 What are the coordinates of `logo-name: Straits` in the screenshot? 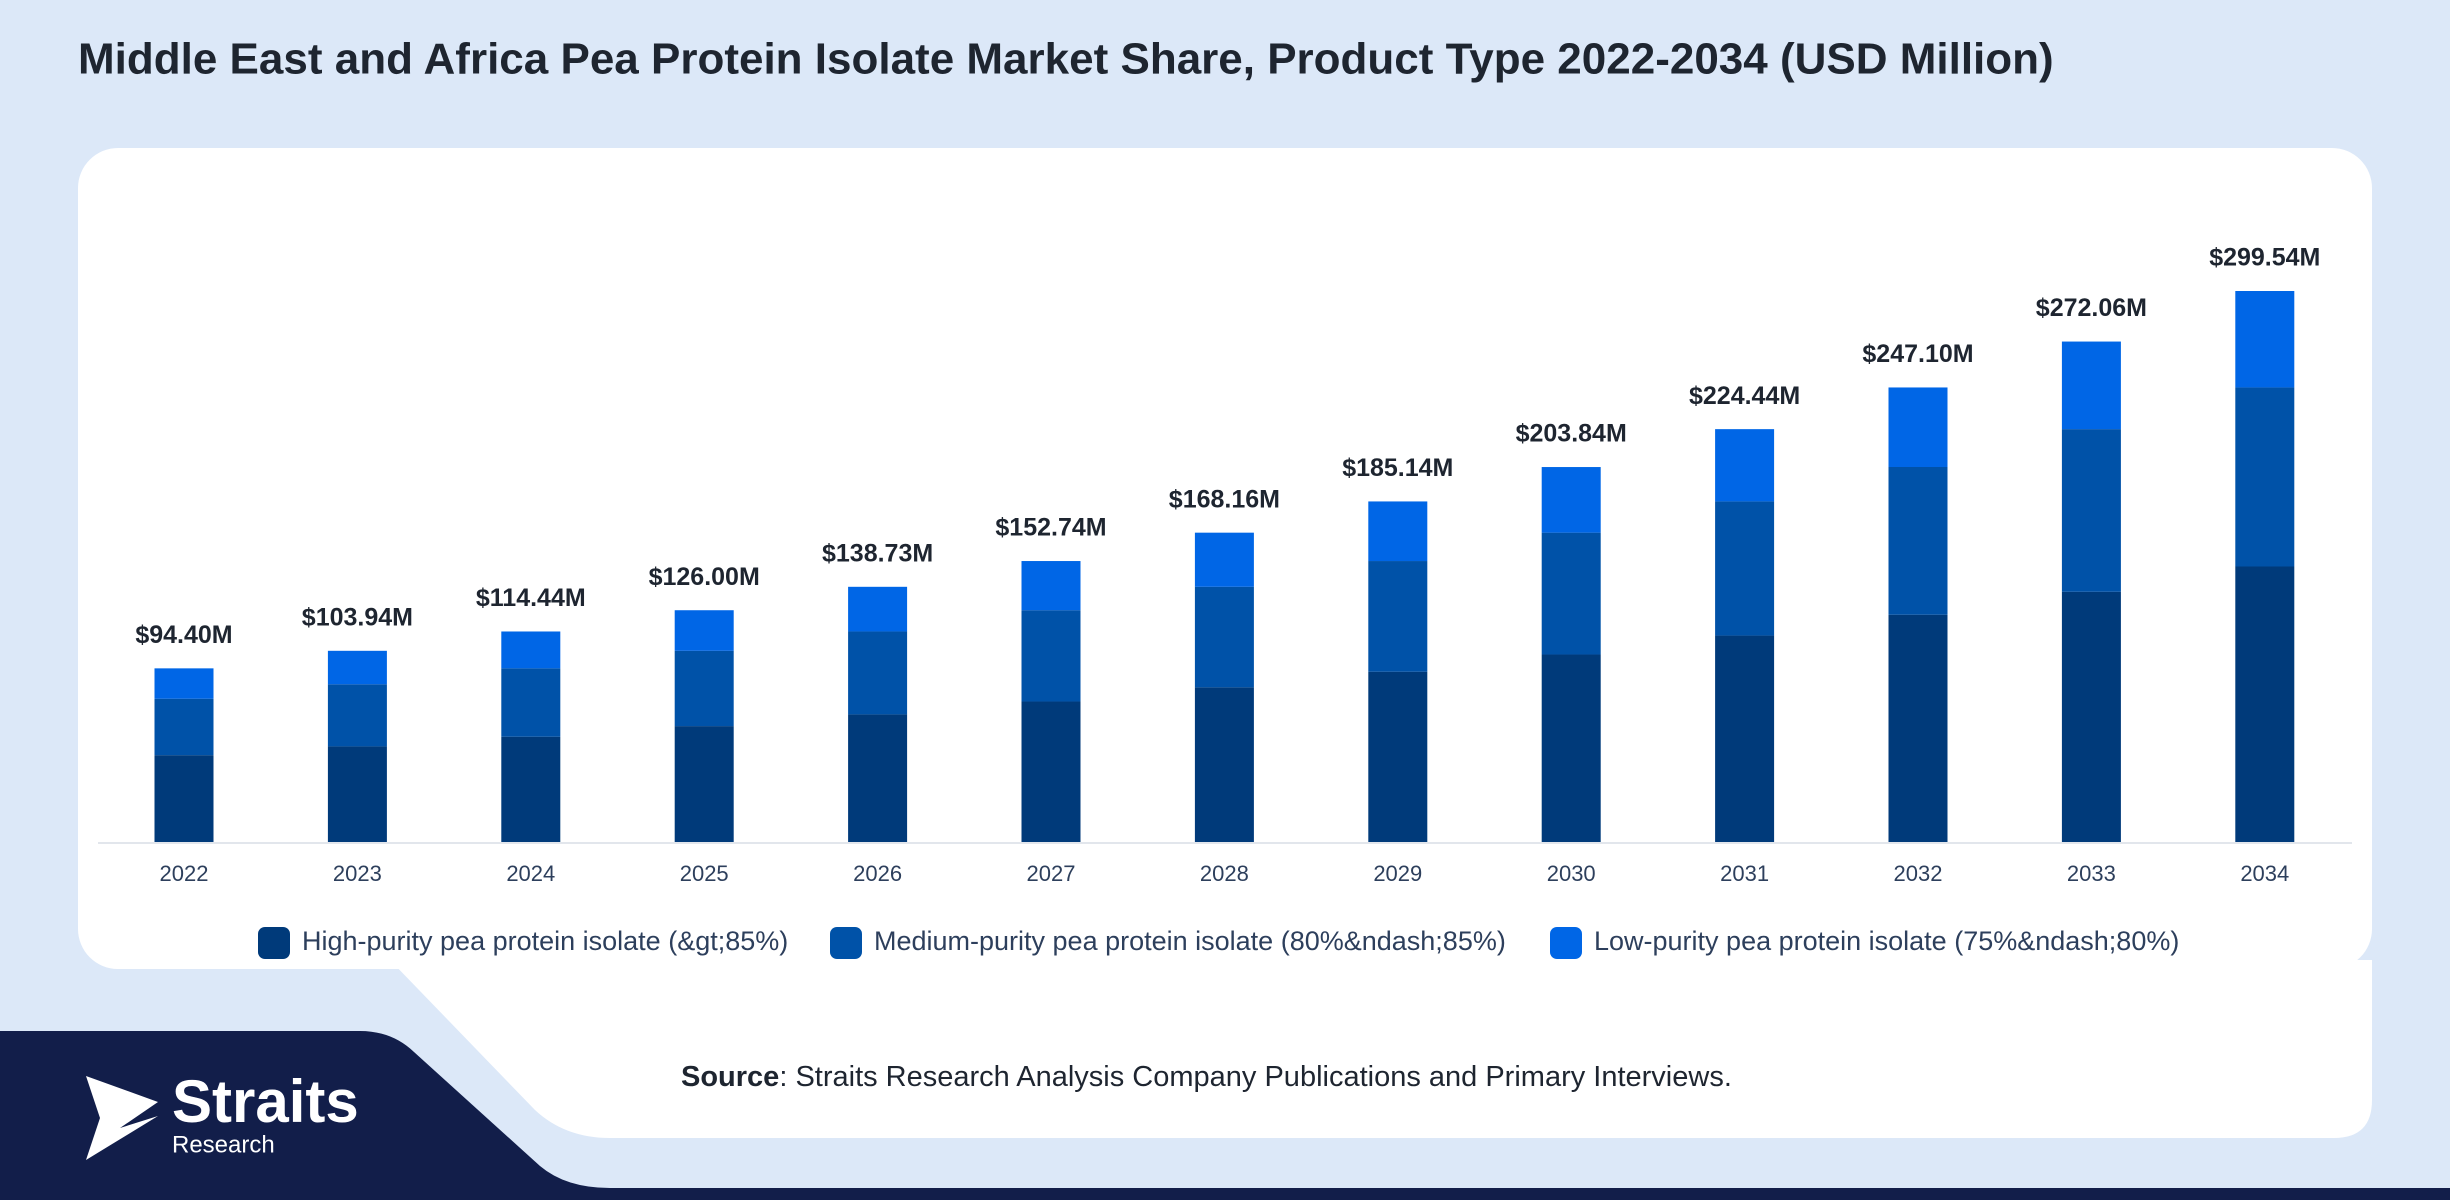 It's located at (265, 1101).